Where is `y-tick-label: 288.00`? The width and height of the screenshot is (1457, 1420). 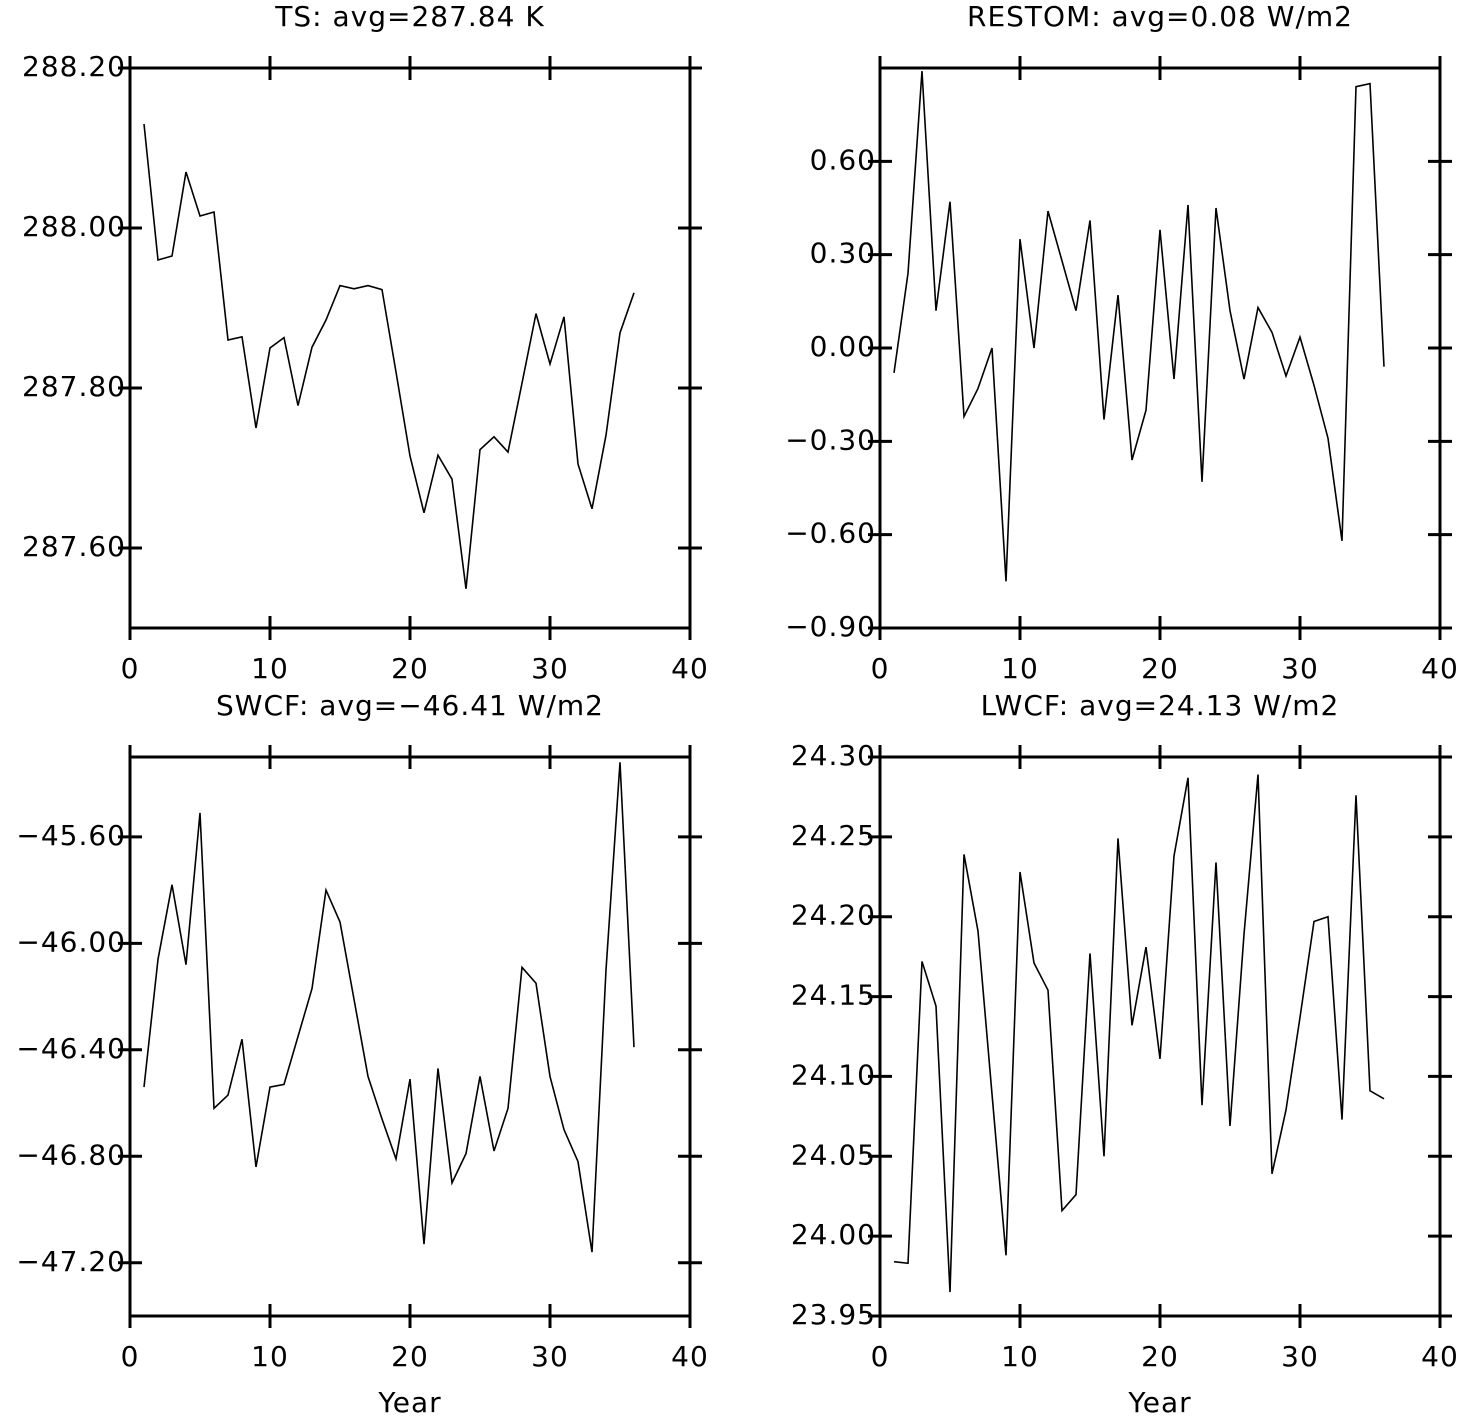
y-tick-label: 288.00 is located at coordinates (74, 226).